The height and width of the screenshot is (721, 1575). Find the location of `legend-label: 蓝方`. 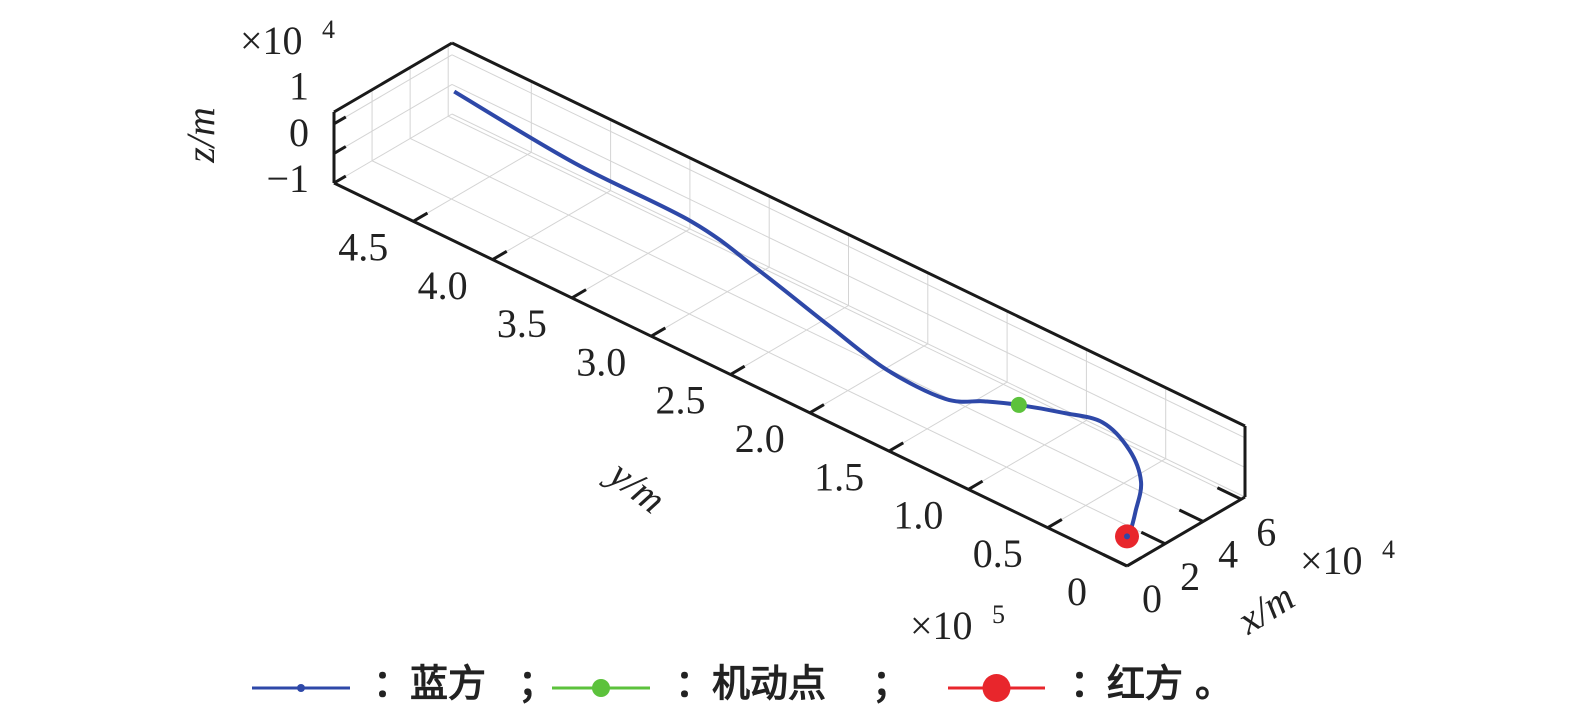

legend-label: 蓝方 is located at coordinates (448, 685).